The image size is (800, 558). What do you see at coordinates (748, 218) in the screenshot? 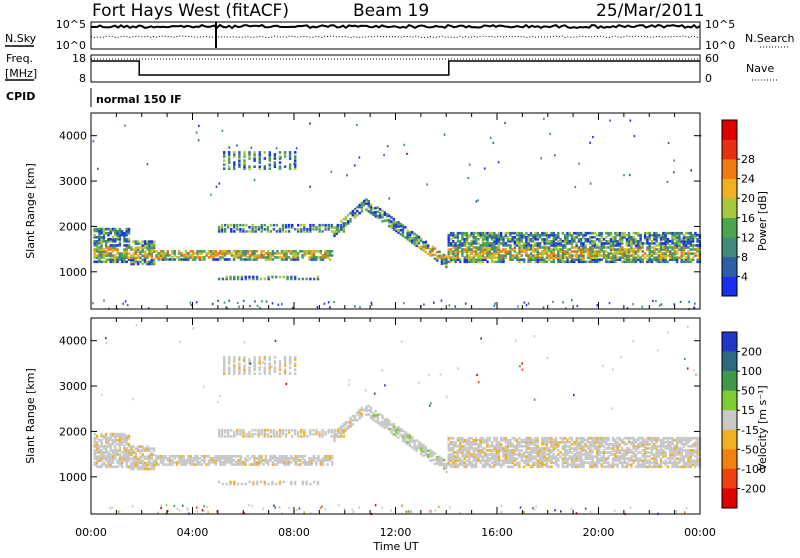
I see `colorbar-tick-label: 16` at bounding box center [748, 218].